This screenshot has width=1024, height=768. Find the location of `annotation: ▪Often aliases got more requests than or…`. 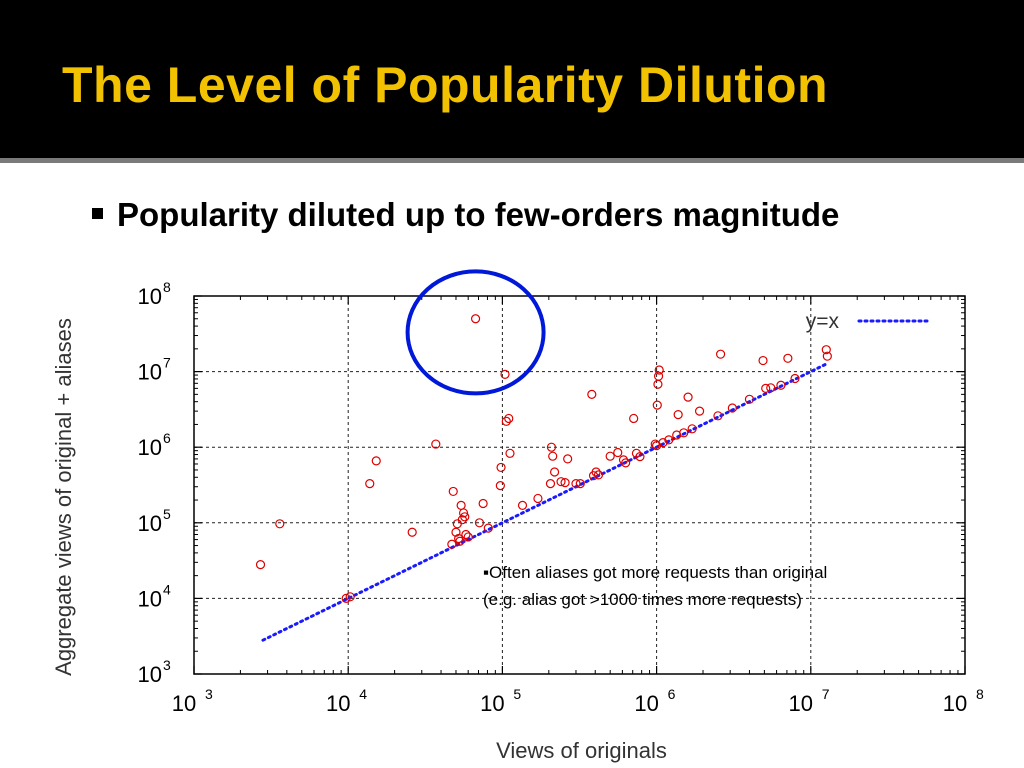

annotation: ▪Often aliases got more requests than or… is located at coordinates (655, 586).